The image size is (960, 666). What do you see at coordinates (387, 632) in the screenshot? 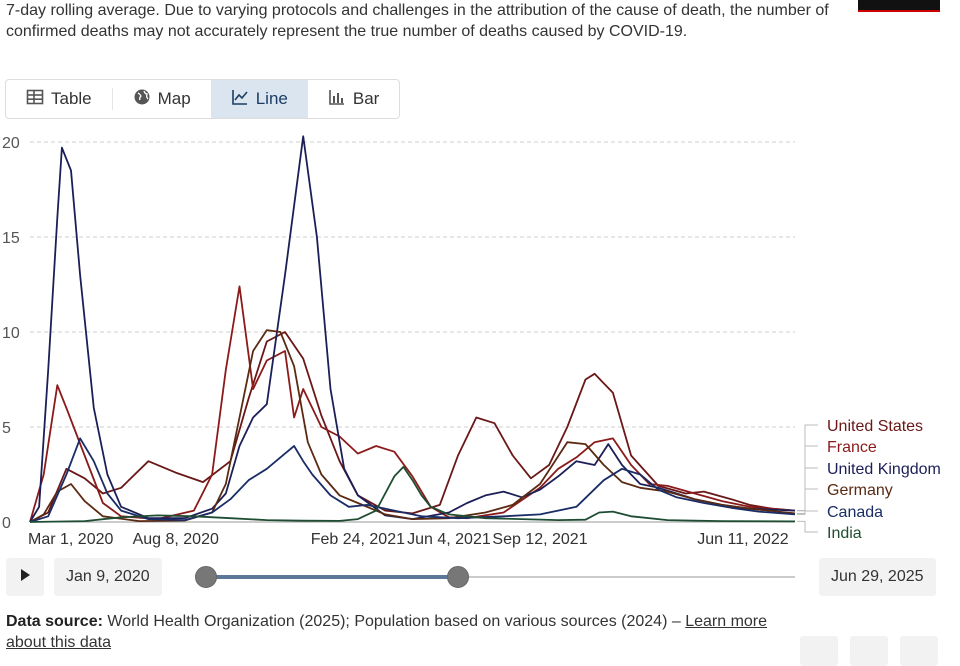
I see `learn-more-link: Learn more about this data` at bounding box center [387, 632].